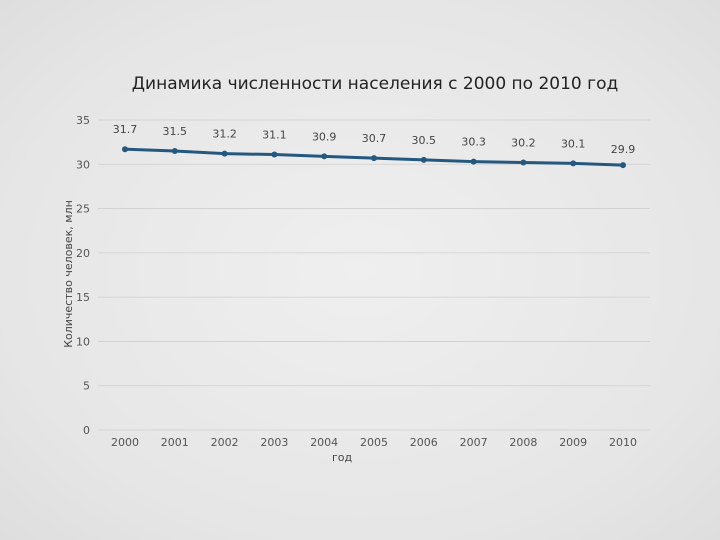 Image resolution: width=720 pixels, height=540 pixels. Describe the element at coordinates (324, 442) in the screenshot. I see `x-tick-label: 2004` at that location.